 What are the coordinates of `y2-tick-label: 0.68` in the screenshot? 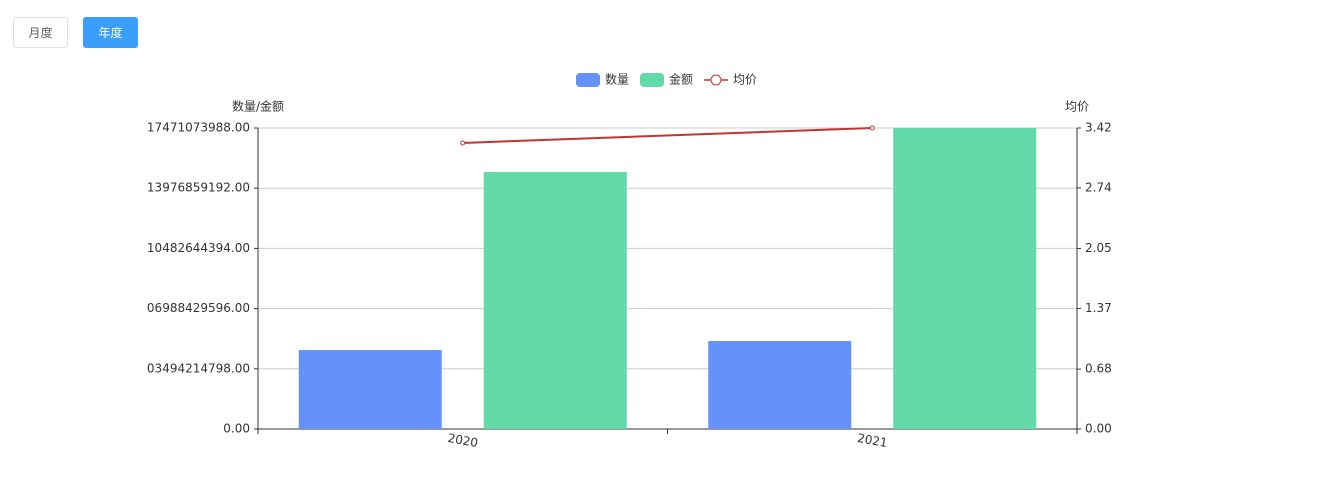 It's located at (1098, 369).